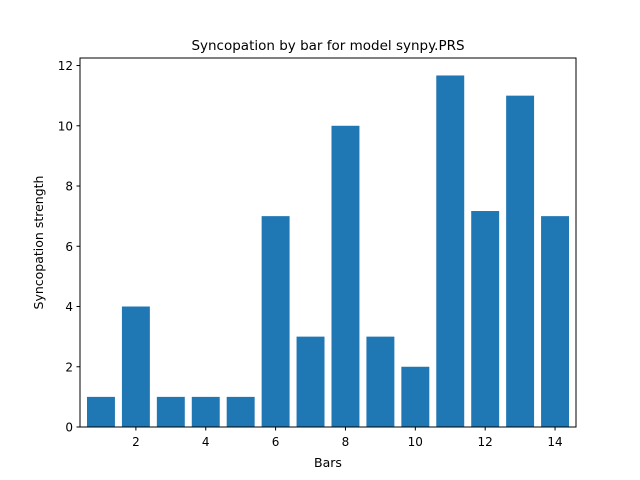 The width and height of the screenshot is (640, 480). I want to click on y-axis-ticks: 0 2 4 6 8 10 12, so click(69, 247).